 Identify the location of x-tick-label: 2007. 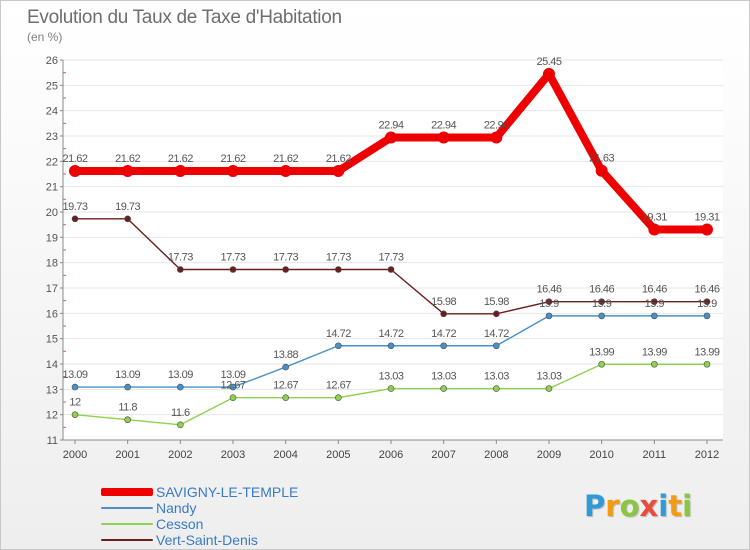
(443, 455).